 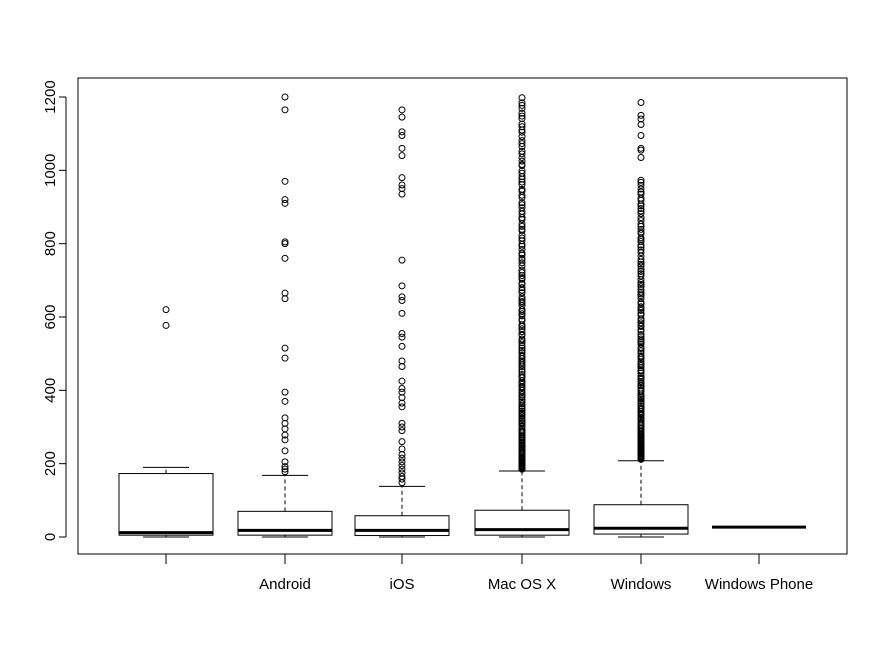 I want to click on x-category-label: Windows Phone, so click(x=759, y=584).